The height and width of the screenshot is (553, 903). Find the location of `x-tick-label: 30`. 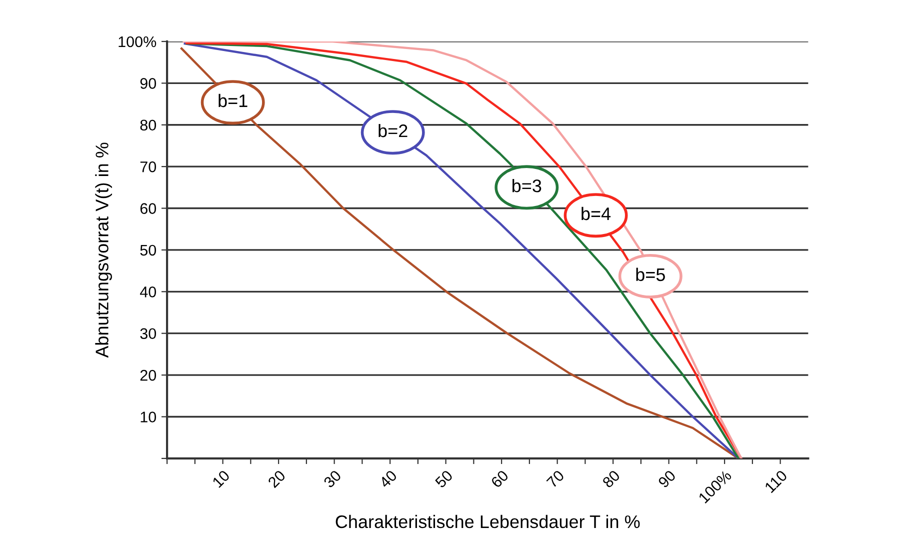

x-tick-label: 30 is located at coordinates (332, 479).